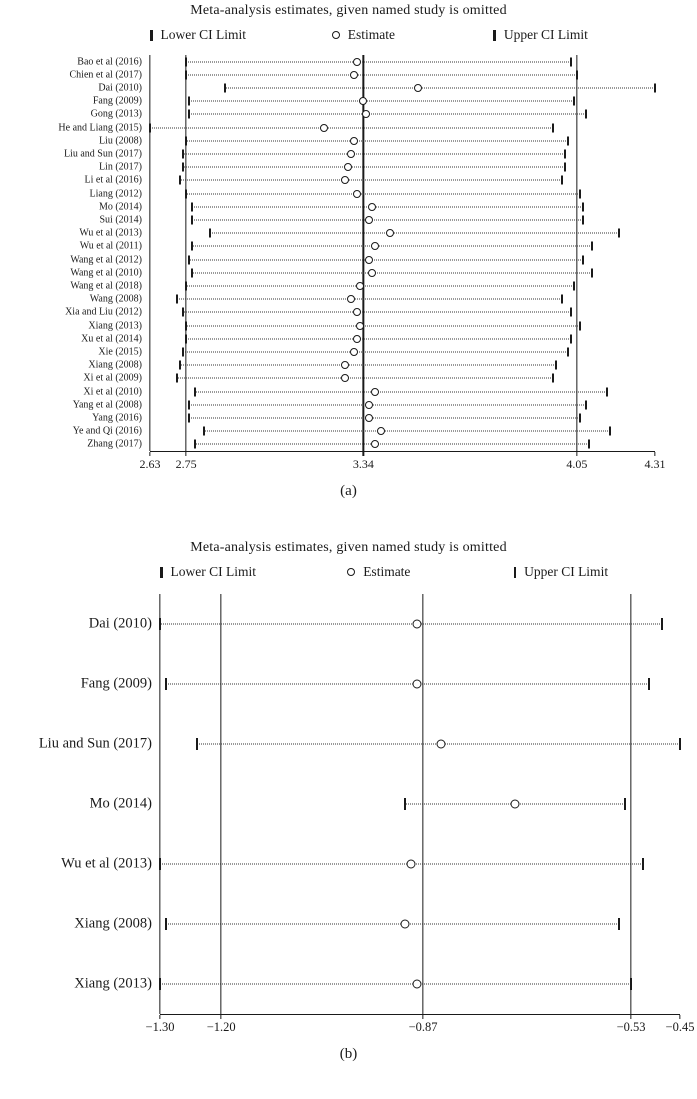 The image size is (697, 1099). I want to click on upper-ci-tick-icon, so click(494, 35).